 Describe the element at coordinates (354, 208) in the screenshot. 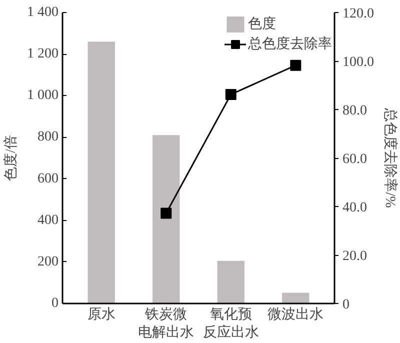

I see `y2-tick-label: 40.0` at that location.